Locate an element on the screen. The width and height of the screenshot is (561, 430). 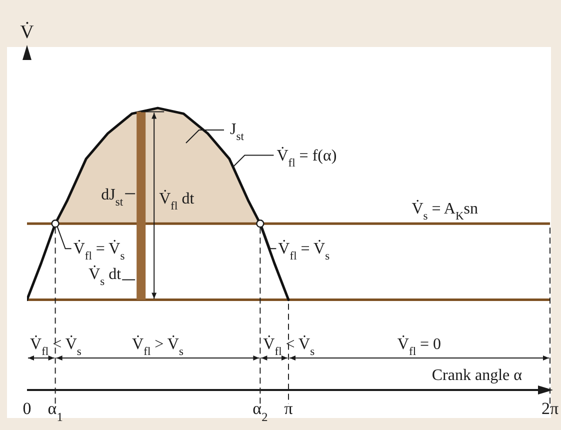
ref-line-label: V̇$_{s}$ = A$_{K}$sn is located at coordinates (445, 211).